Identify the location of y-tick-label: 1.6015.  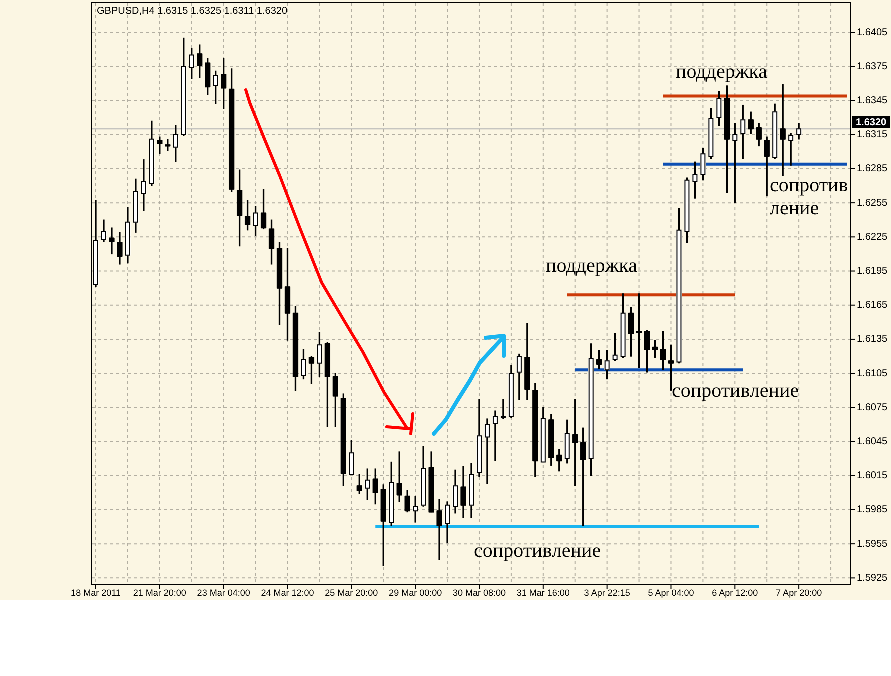
(872, 476).